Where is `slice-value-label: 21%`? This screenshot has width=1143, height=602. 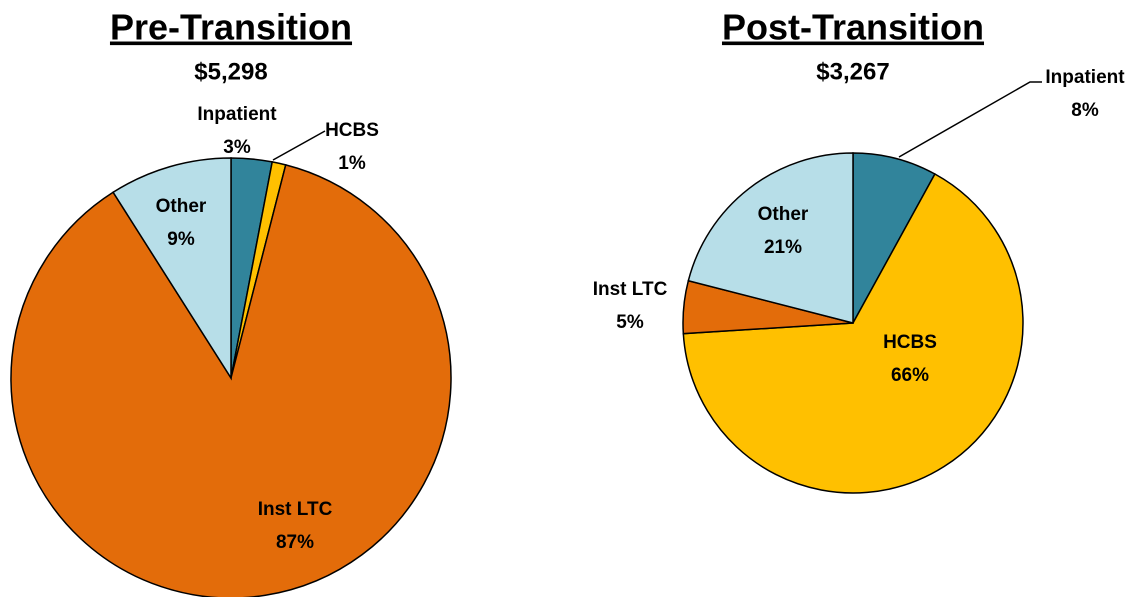 slice-value-label: 21% is located at coordinates (783, 247).